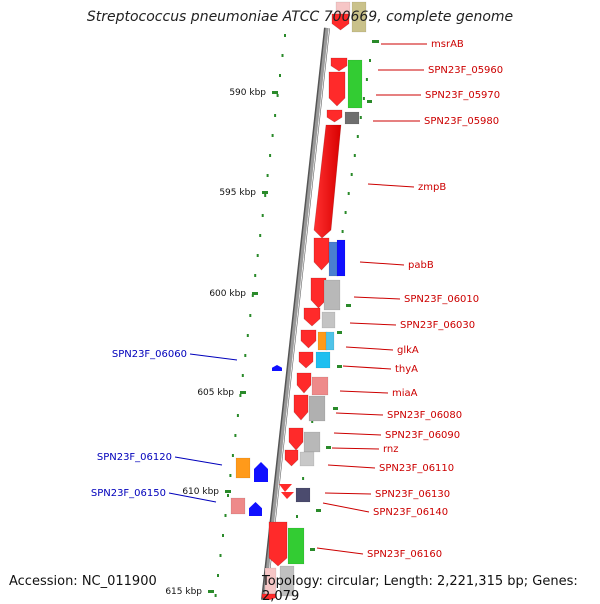  Describe the element at coordinates (408, 350) in the screenshot. I see `gene-label: glkA` at that location.